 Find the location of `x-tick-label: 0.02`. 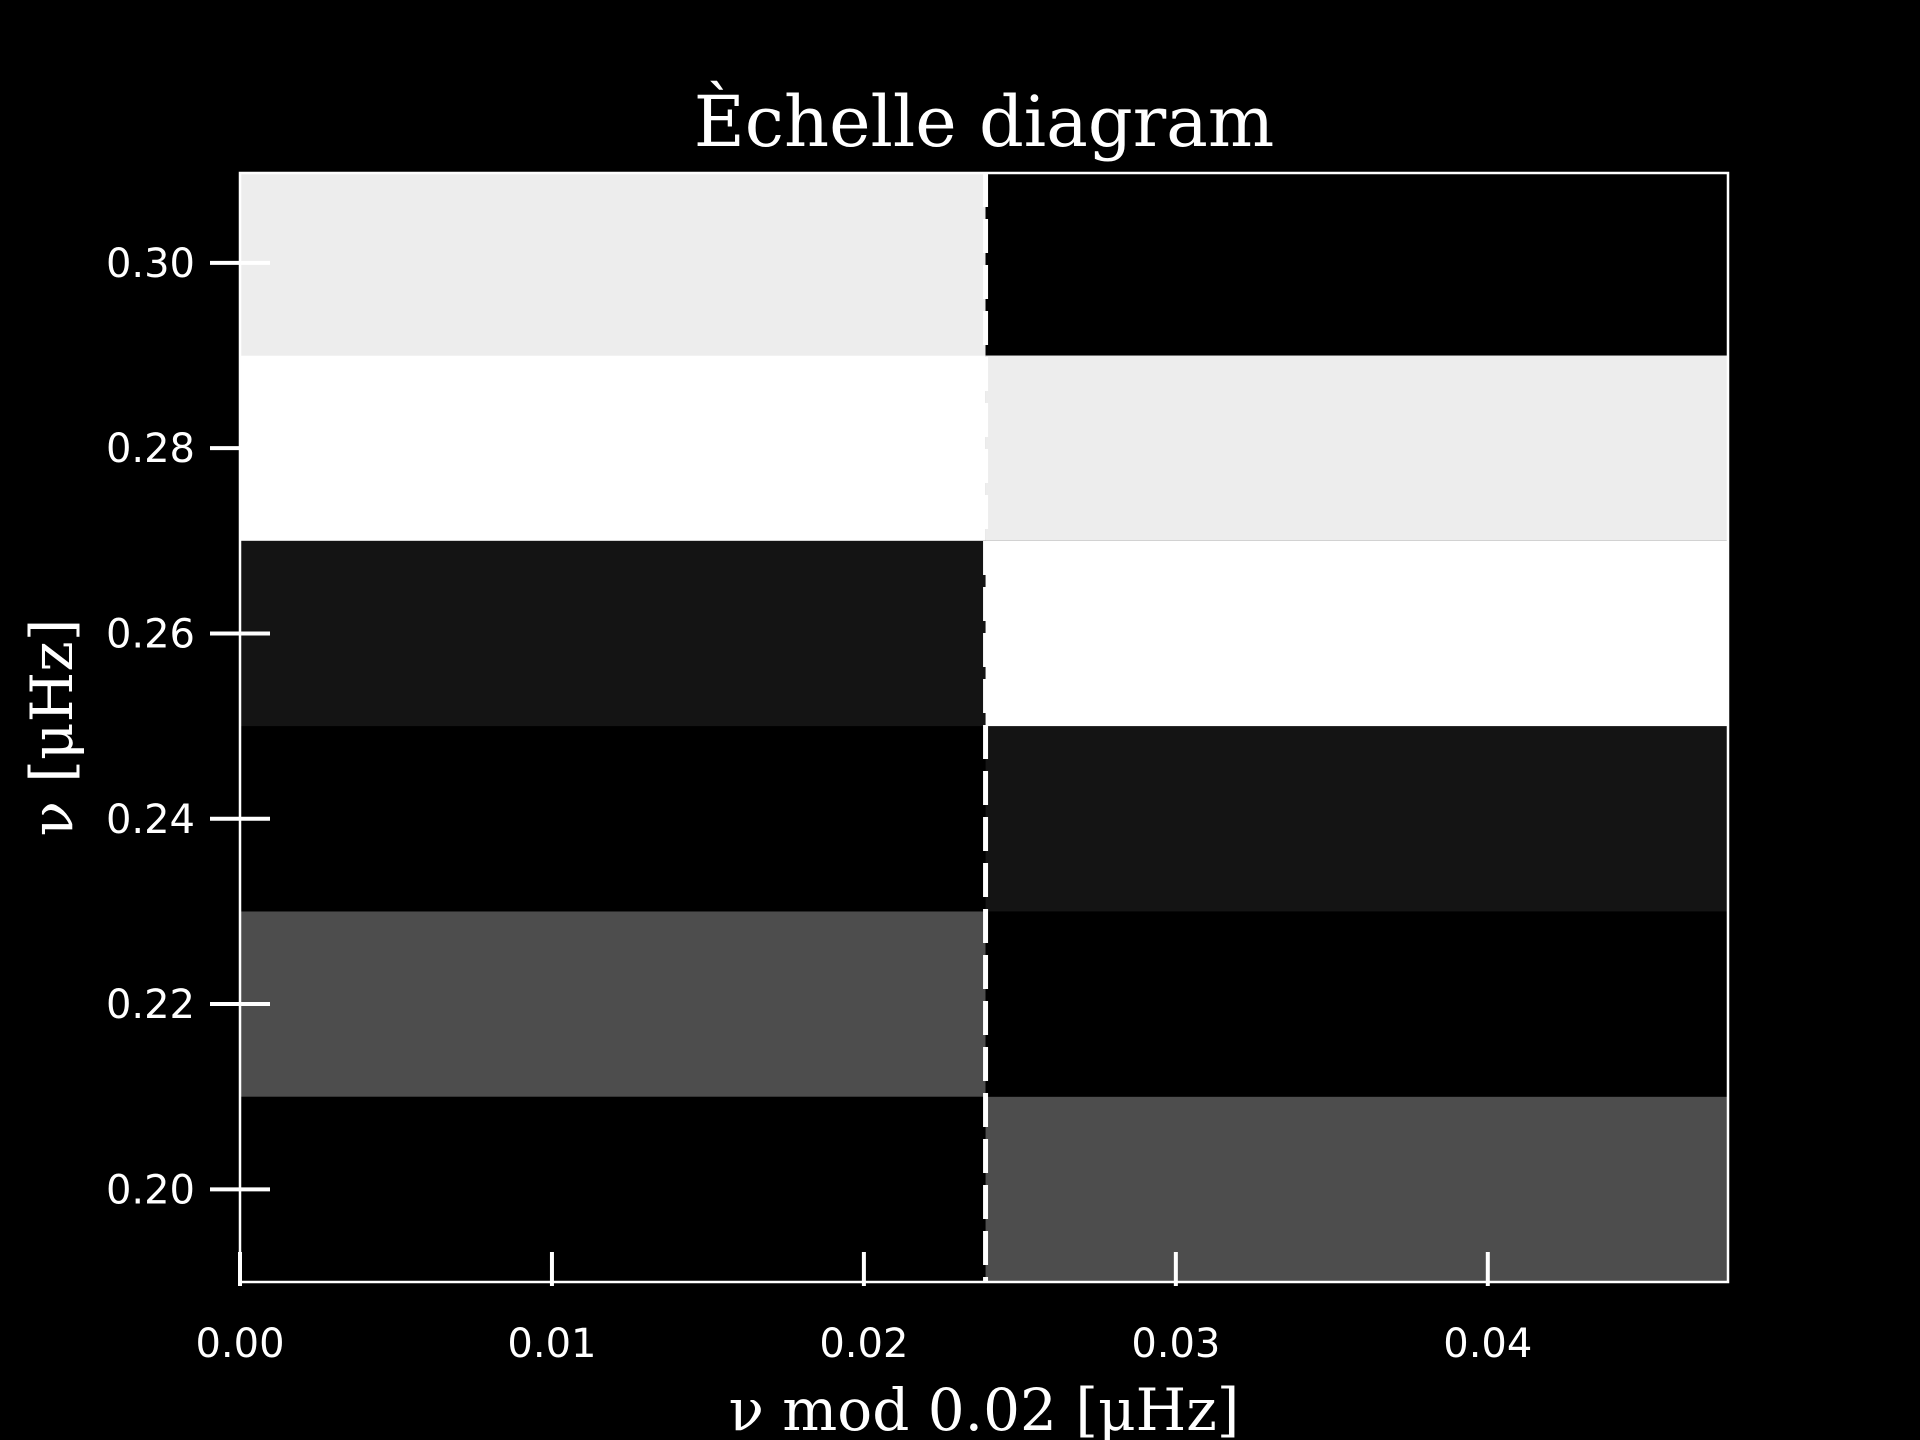

x-tick-label: 0.02 is located at coordinates (863, 1344).